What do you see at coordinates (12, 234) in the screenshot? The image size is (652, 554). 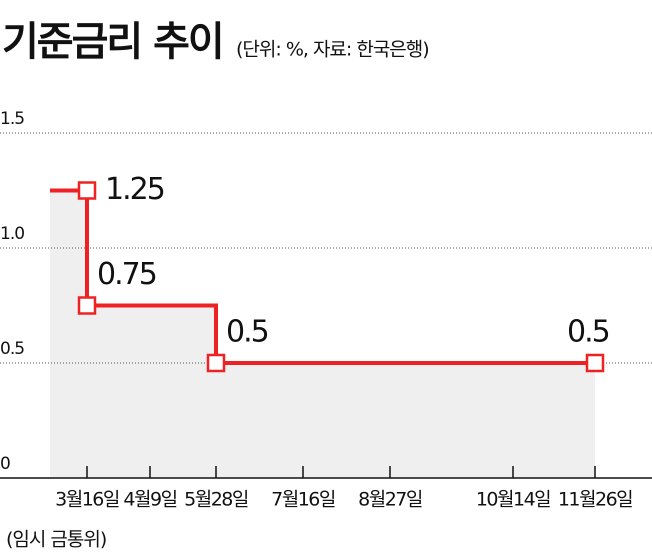 I see `y-tick-label: 1.0` at bounding box center [12, 234].